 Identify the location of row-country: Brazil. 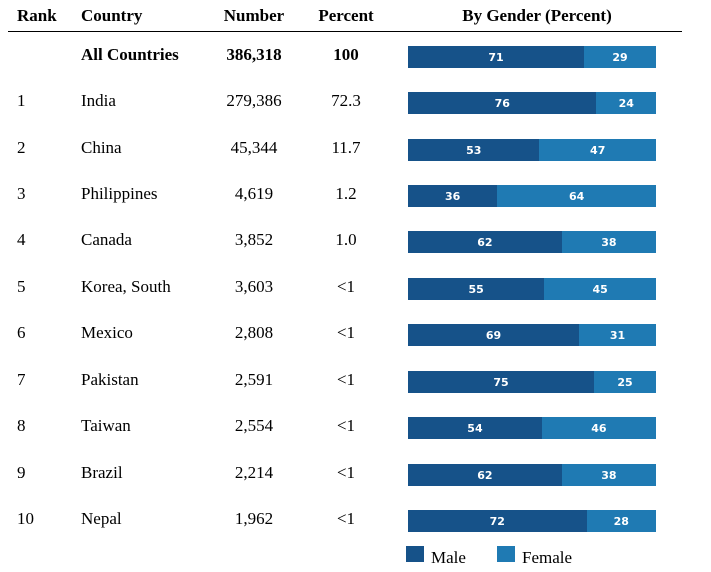
(102, 472).